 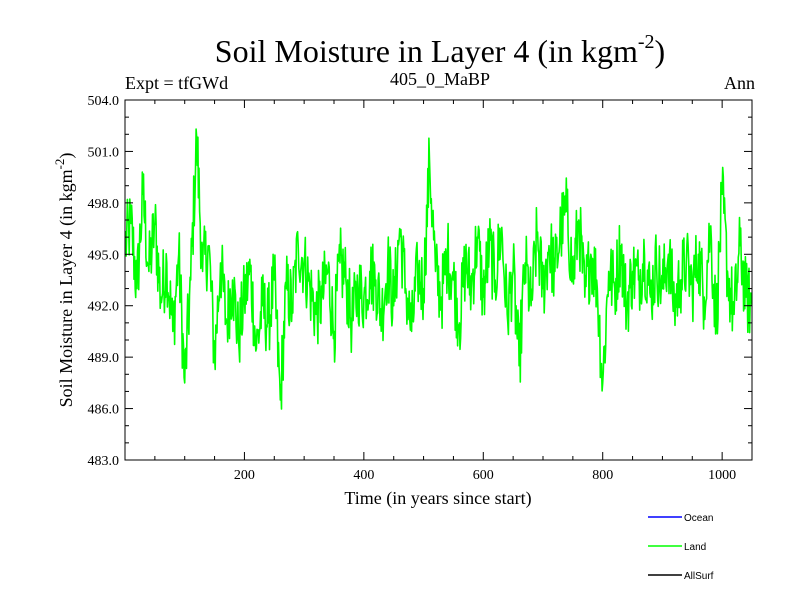 I want to click on period-label: 405_0_MaBP, so click(x=440, y=79).